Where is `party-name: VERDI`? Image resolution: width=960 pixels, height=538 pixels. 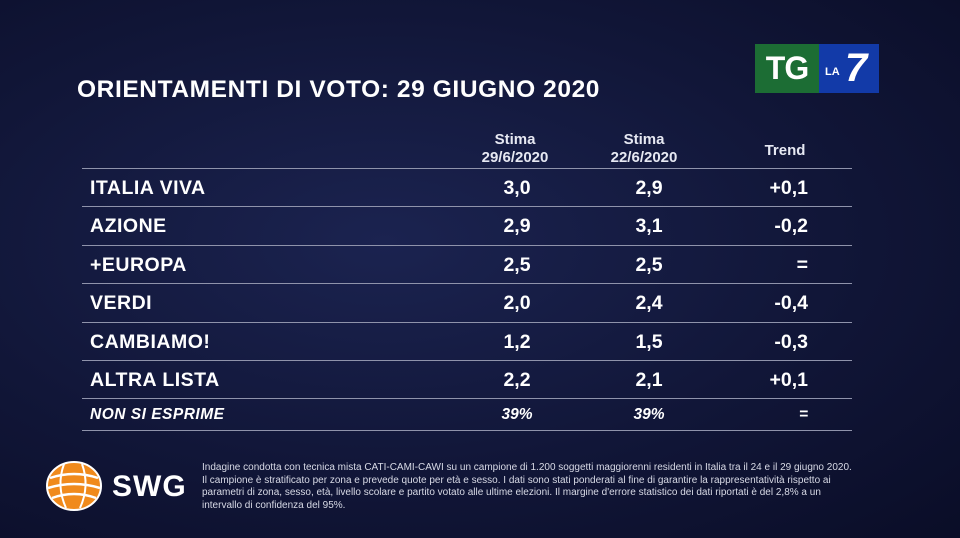
party-name: VERDI is located at coordinates (121, 303).